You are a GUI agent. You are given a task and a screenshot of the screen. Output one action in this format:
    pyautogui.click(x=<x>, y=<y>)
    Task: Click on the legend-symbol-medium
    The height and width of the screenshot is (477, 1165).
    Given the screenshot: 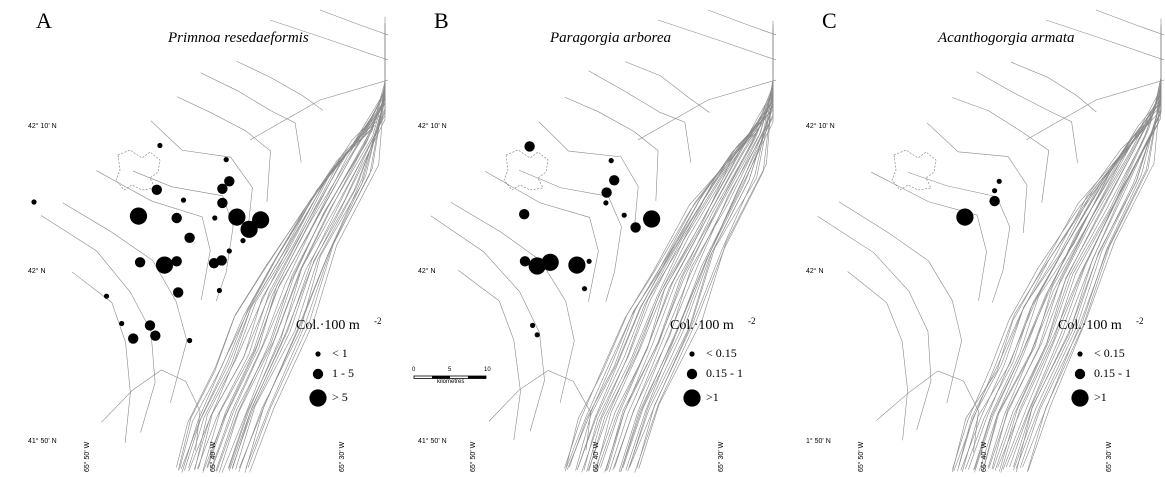 What is the action you would take?
    pyautogui.click(x=318, y=374)
    